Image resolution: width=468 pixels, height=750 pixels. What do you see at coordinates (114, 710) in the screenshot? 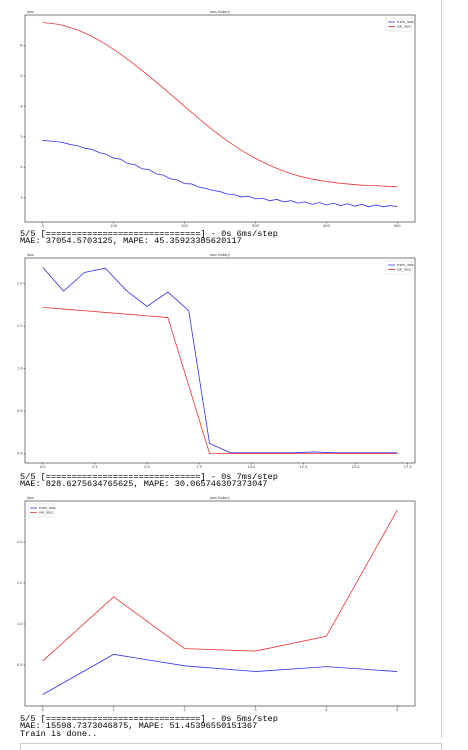
I see `x-tick-label: 1` at bounding box center [114, 710].